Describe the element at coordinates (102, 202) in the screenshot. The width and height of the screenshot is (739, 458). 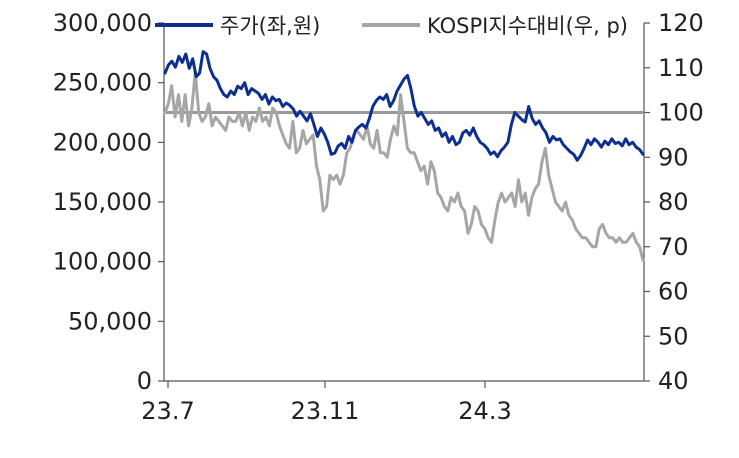
I see `left-tick-label: 150,000` at that location.